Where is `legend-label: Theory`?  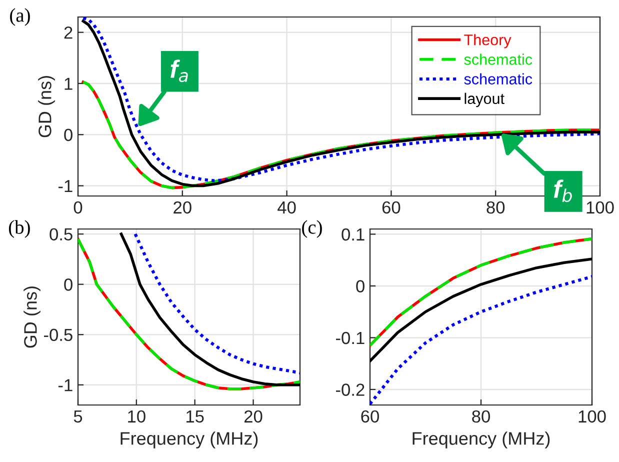
legend-label: Theory is located at coordinates (488, 41).